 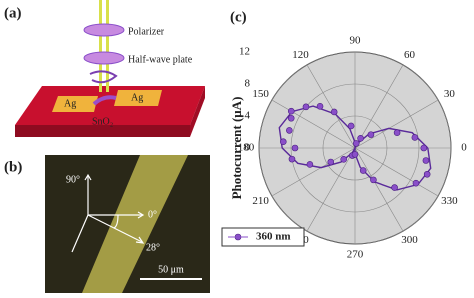 I want to click on panel-label: (c), so click(x=238, y=17).